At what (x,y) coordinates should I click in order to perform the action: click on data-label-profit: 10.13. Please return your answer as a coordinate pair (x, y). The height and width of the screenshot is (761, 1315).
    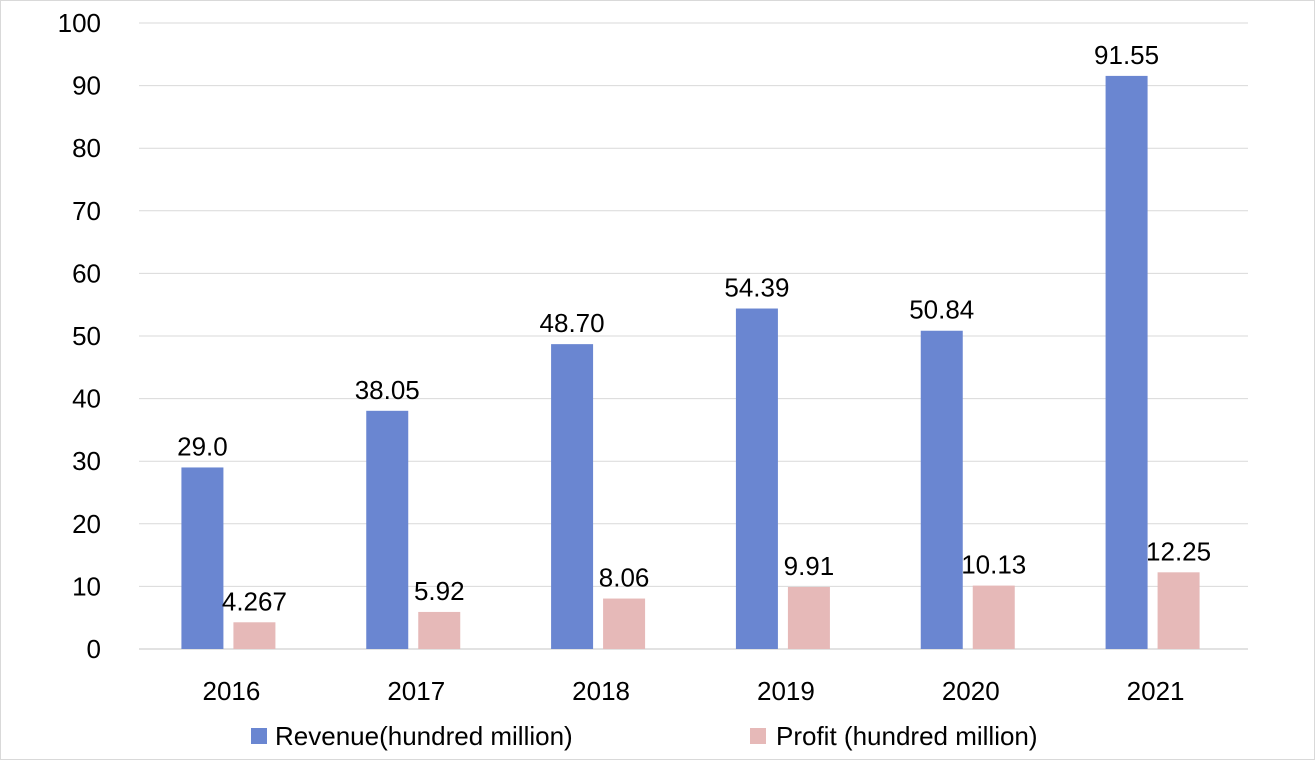
    Looking at the image, I should click on (993, 565).